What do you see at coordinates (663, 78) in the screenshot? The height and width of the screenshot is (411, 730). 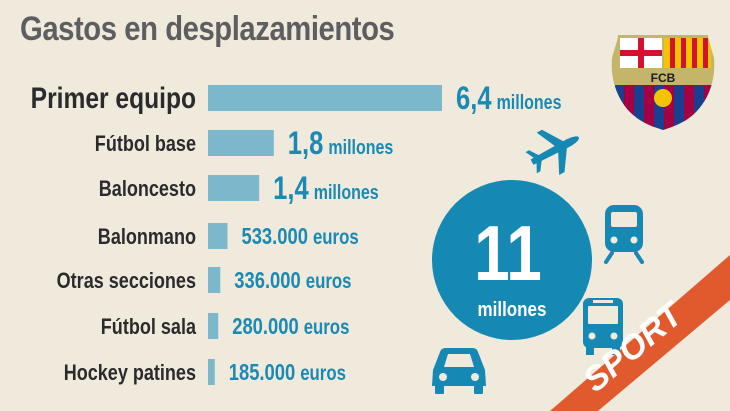 I see `crest-text: FCB` at bounding box center [663, 78].